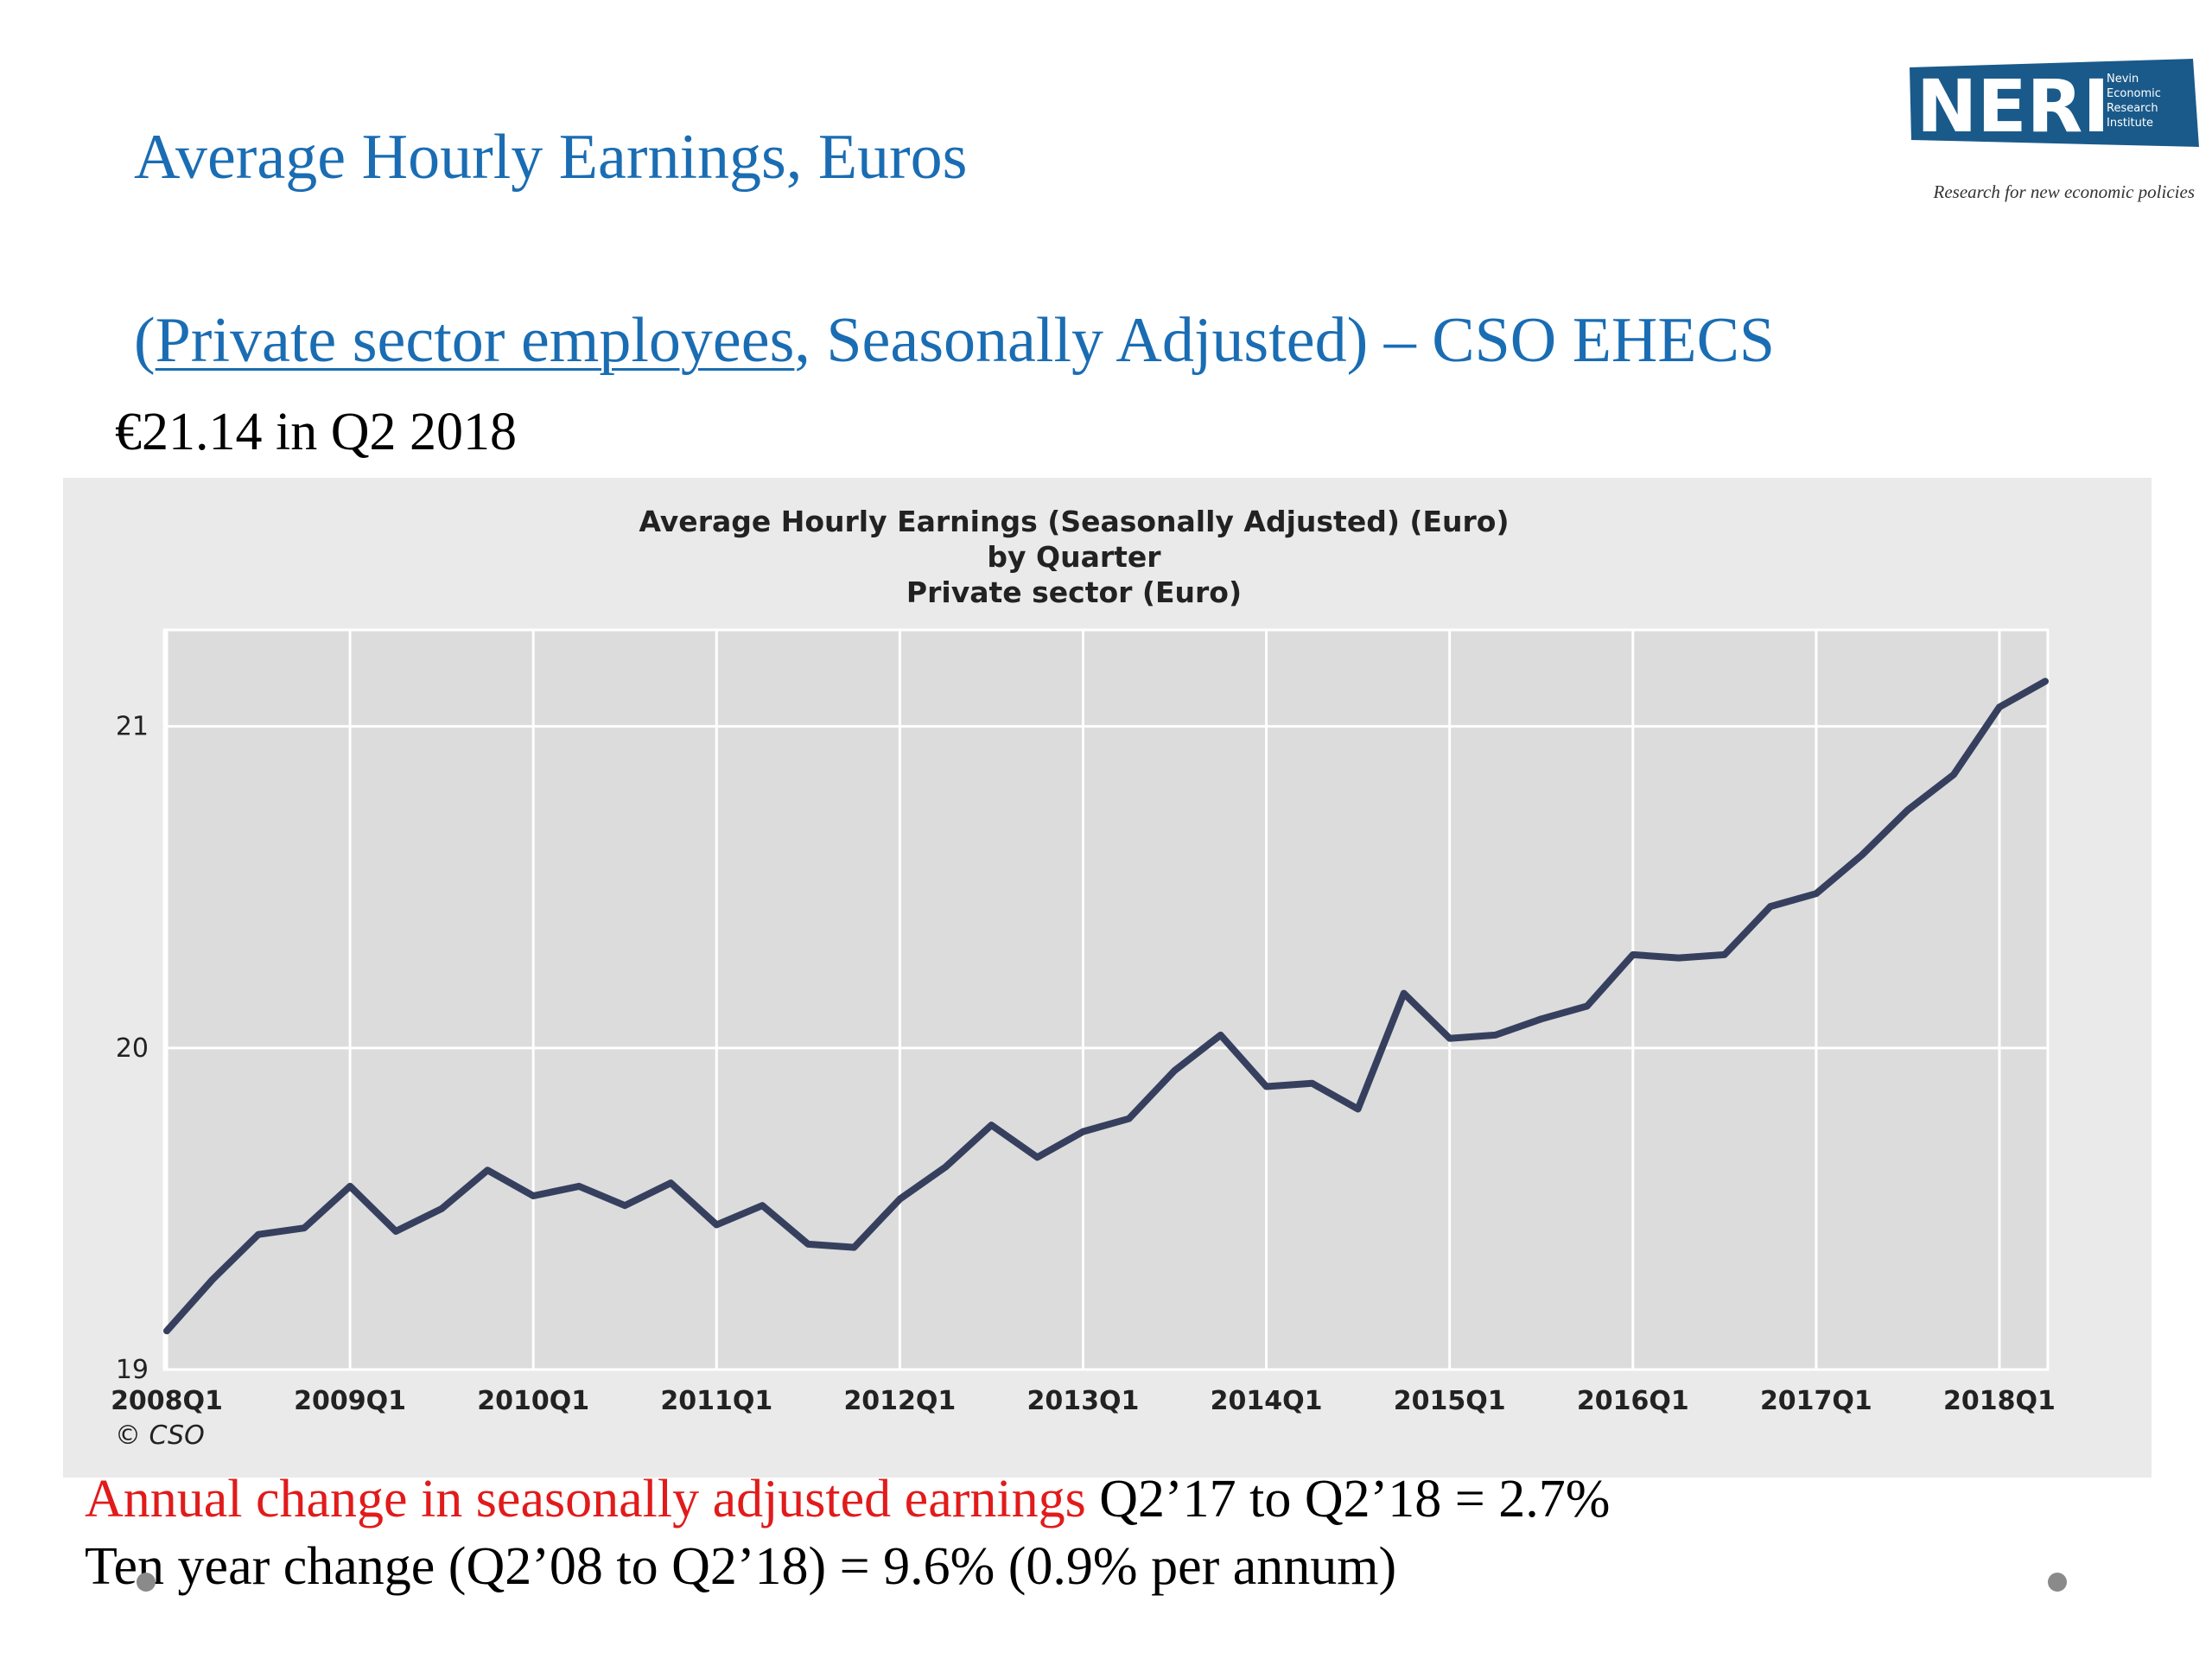 Image resolution: width=2212 pixels, height=1659 pixels. Describe the element at coordinates (132, 727) in the screenshot. I see `y-tick-label: 21` at that location.